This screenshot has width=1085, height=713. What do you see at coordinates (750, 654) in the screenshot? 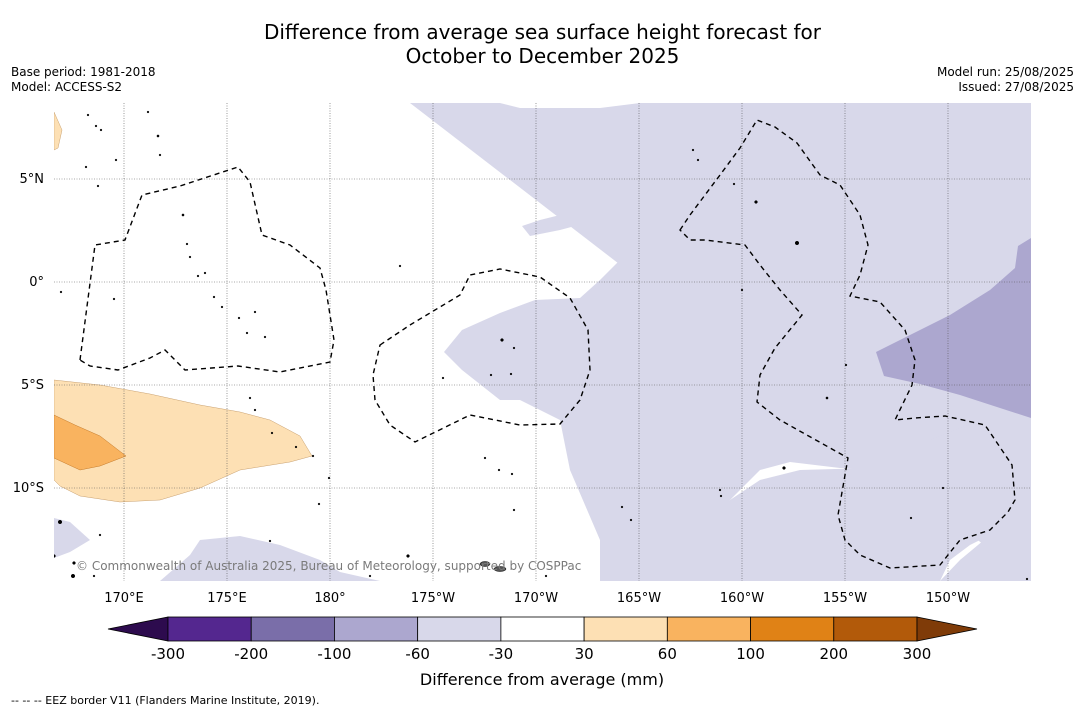
I see `colorbar-tick-label: 100` at bounding box center [750, 654].